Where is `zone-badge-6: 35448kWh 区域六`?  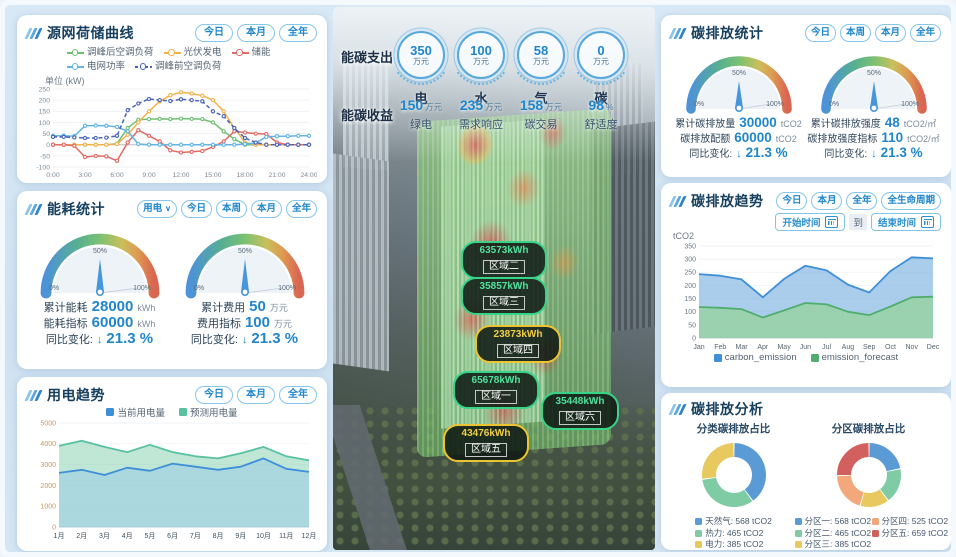 zone-badge-6: 35448kWh 区域六 is located at coordinates (580, 411).